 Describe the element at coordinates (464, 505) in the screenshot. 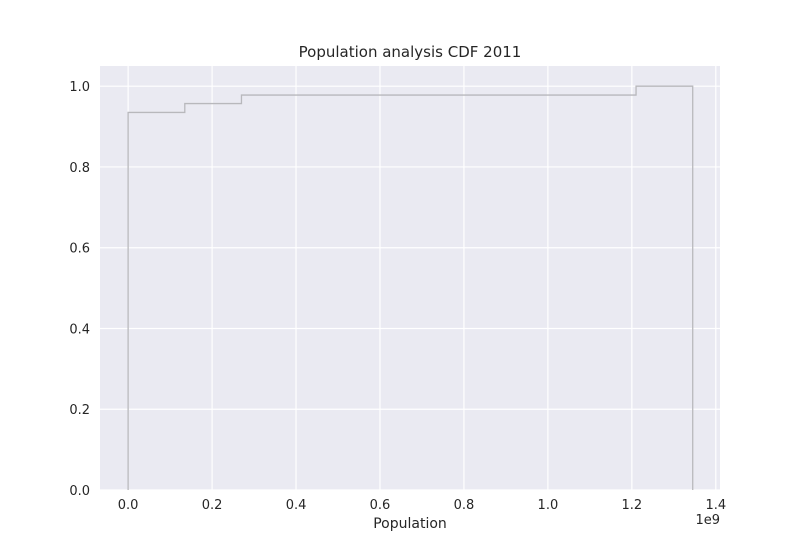

I see `x-tick-label: 0.8` at that location.